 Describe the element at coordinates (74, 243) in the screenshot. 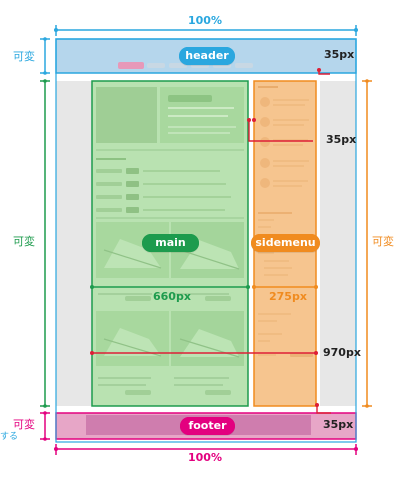

I see `left-gutter` at that location.